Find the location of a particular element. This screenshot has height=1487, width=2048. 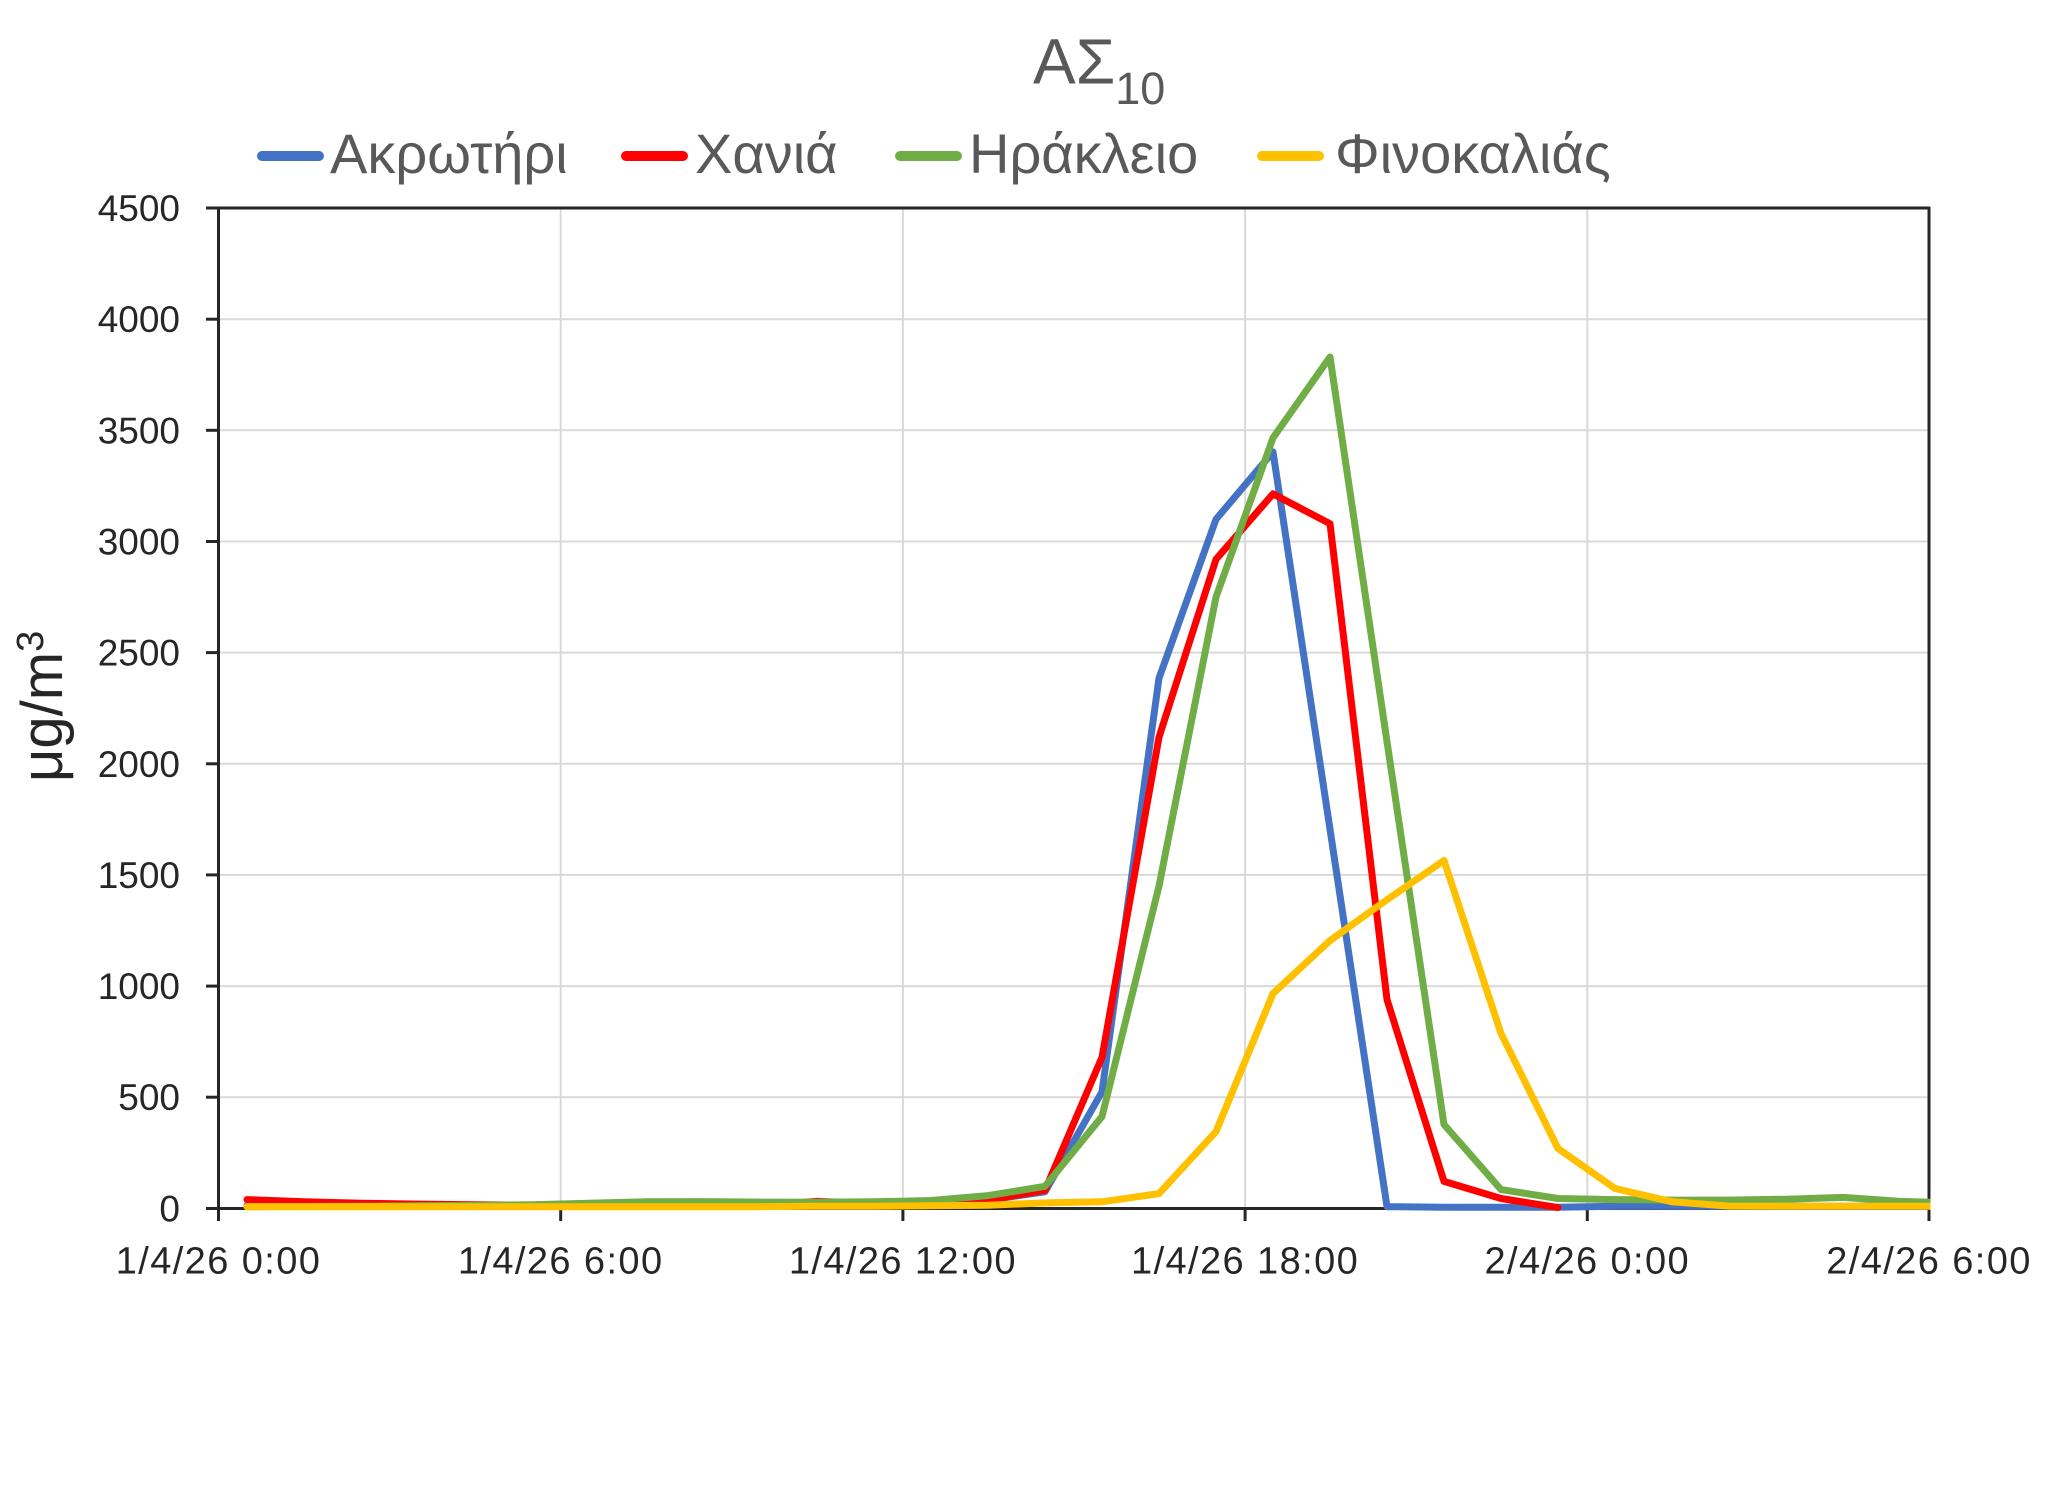

svg-text: 1500 is located at coordinates (139, 875).